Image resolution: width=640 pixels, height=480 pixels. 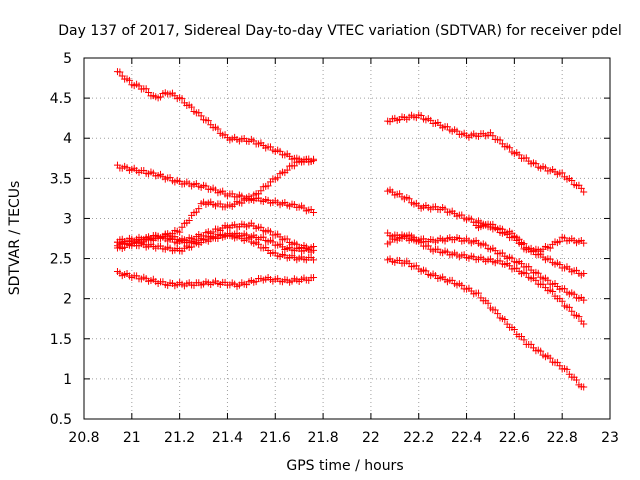 I want to click on x-tick-label: 21.4, so click(x=227, y=438).